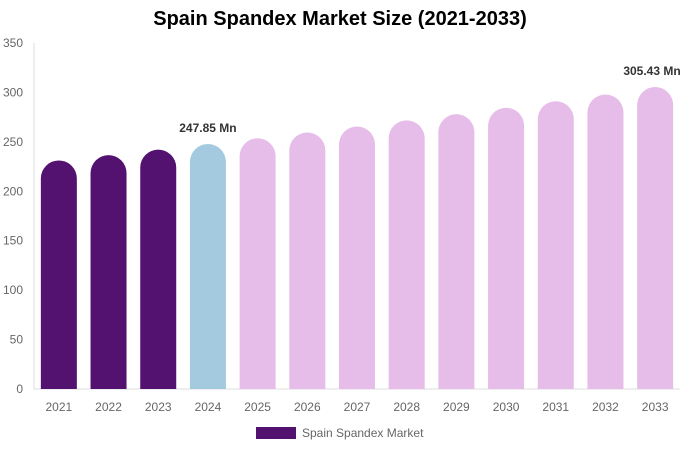  What do you see at coordinates (207, 266) in the screenshot?
I see `bar-2024` at bounding box center [207, 266].